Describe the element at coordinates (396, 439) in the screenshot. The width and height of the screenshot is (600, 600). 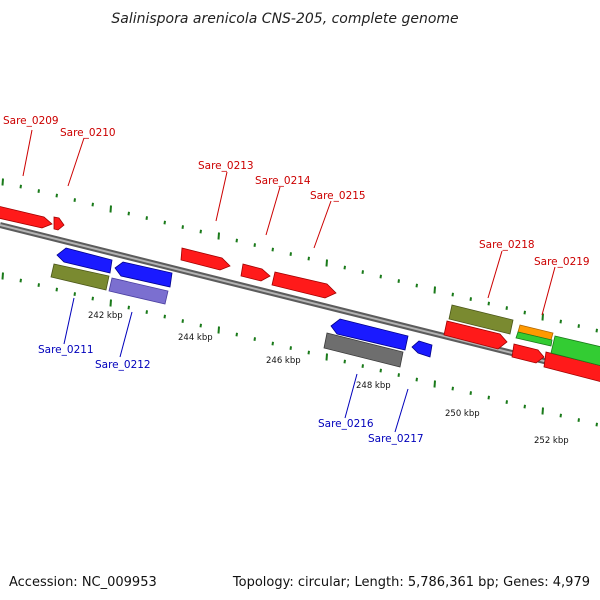
I see `gene-label-sare-0217: Sare_0217` at that location.